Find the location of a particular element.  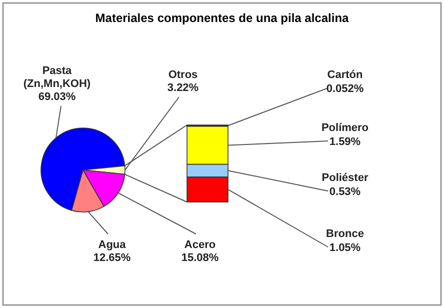

chart-title: Materiales componentes de una pila alcalina is located at coordinates (222, 18).